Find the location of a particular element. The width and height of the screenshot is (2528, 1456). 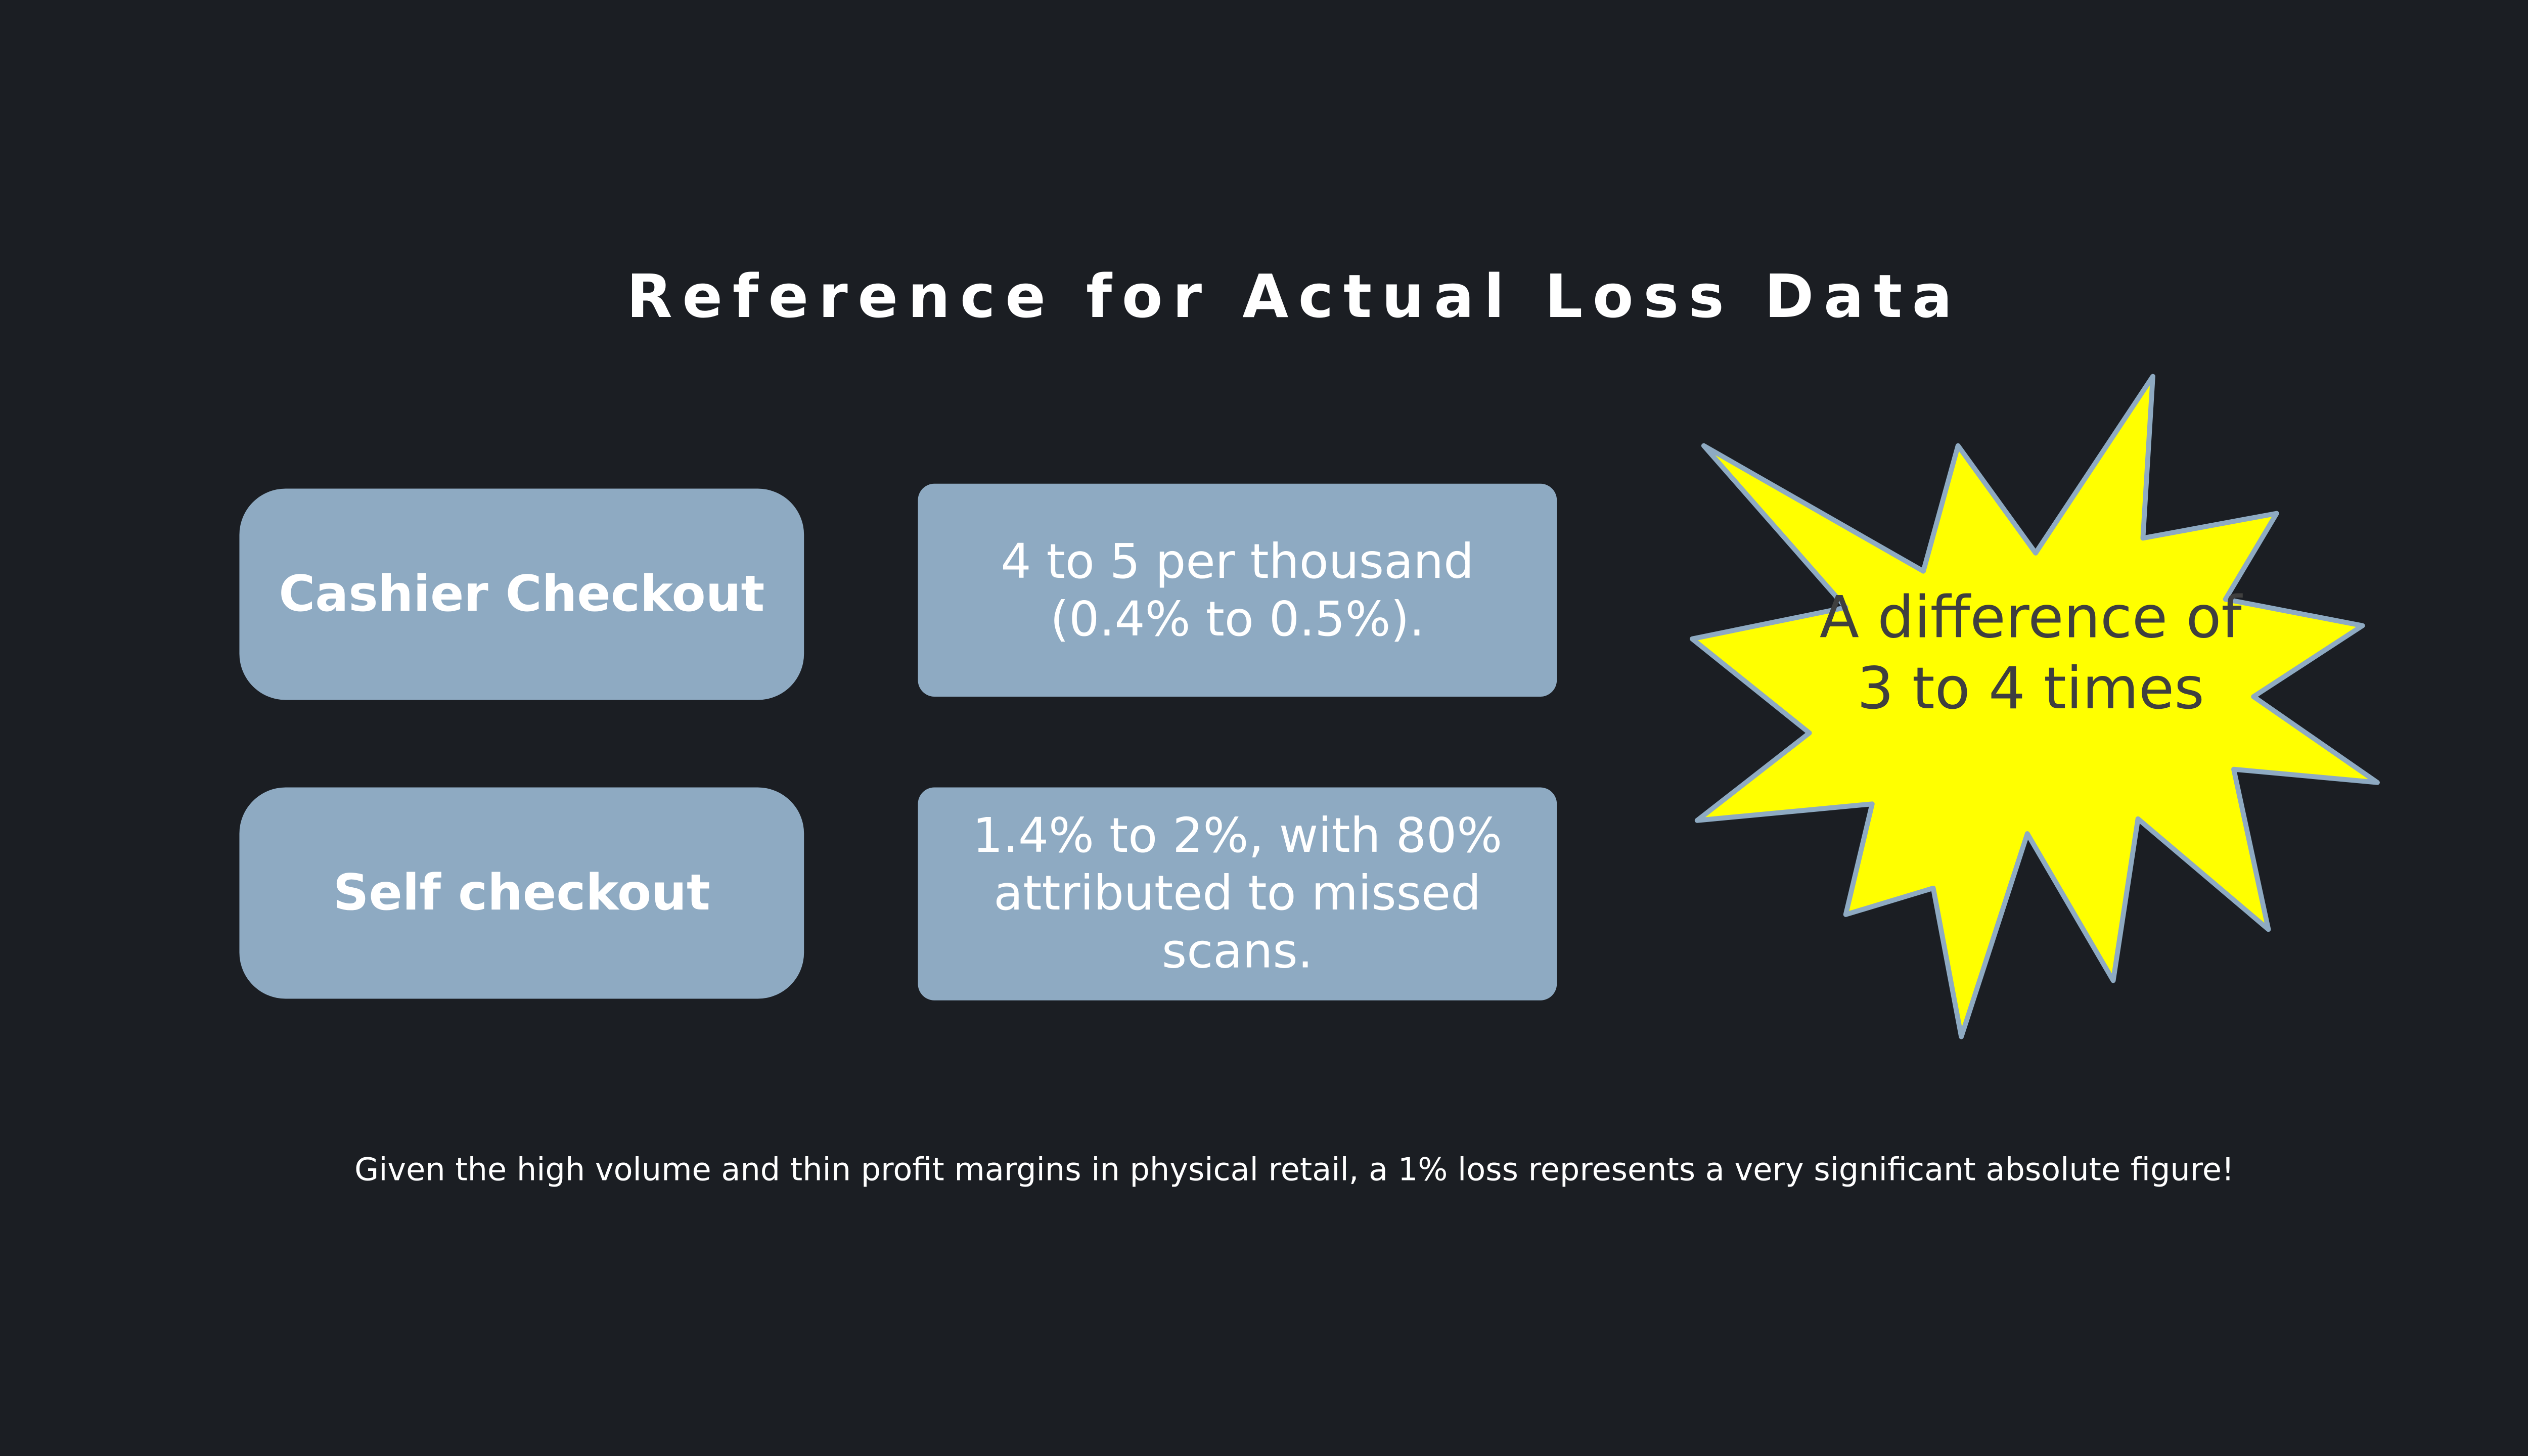

starburst-shape is located at coordinates (2035, 706).